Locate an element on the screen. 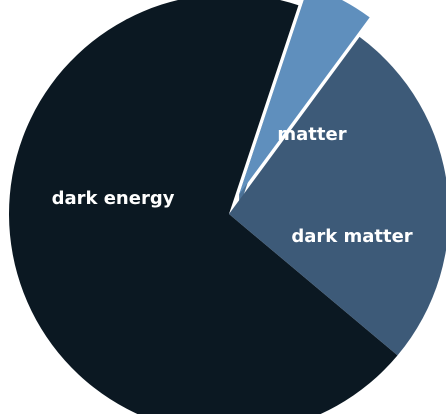  slice-label-dark-energy: dark energy is located at coordinates (113, 198).